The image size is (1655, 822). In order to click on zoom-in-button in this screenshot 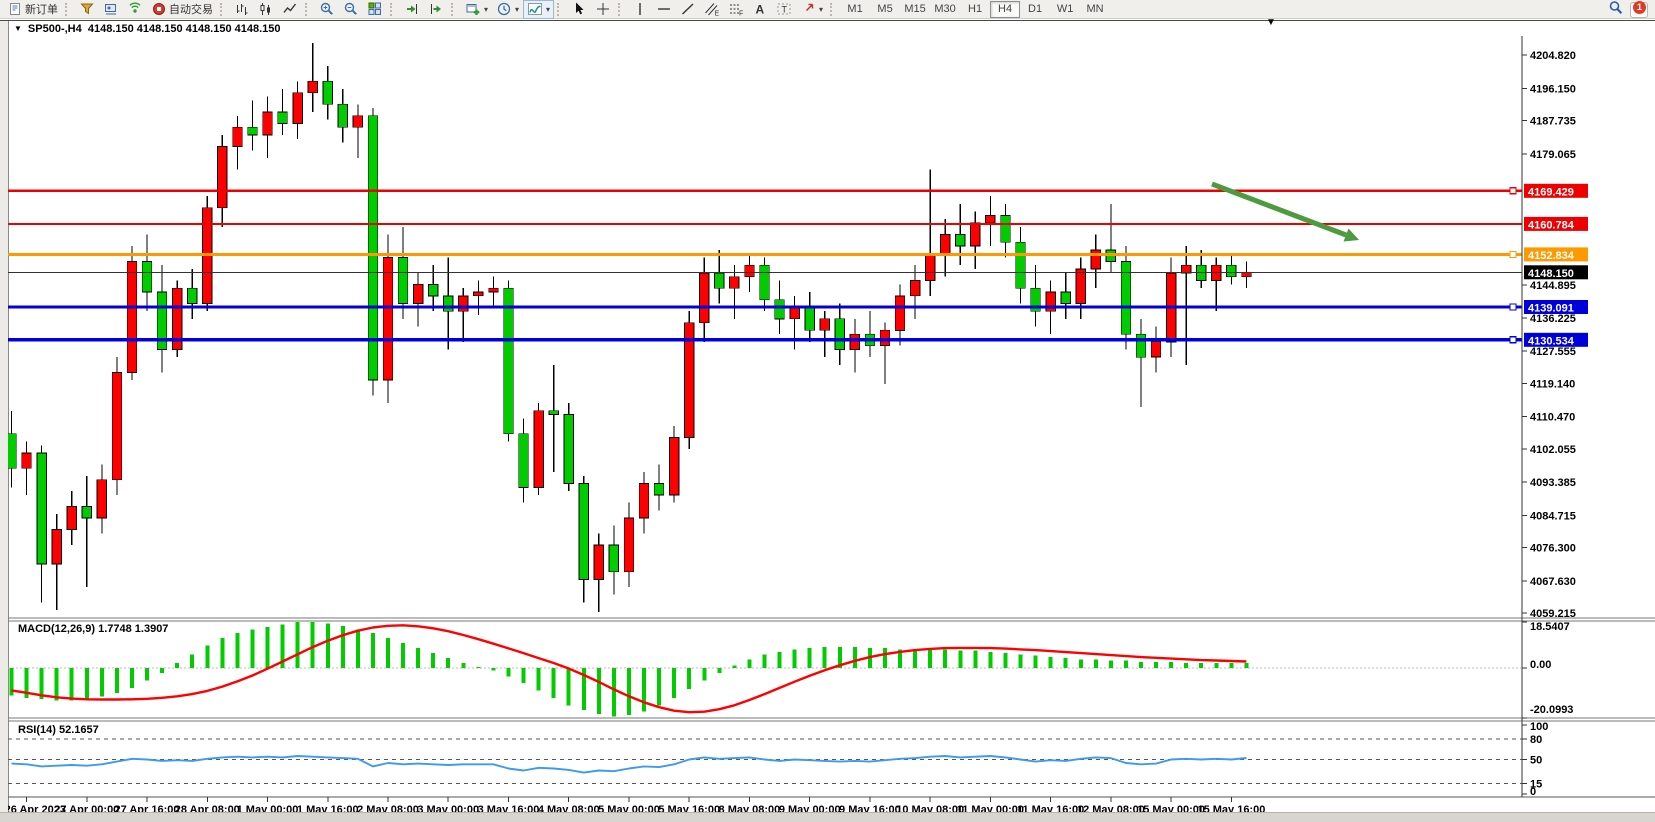, I will do `click(327, 9)`.